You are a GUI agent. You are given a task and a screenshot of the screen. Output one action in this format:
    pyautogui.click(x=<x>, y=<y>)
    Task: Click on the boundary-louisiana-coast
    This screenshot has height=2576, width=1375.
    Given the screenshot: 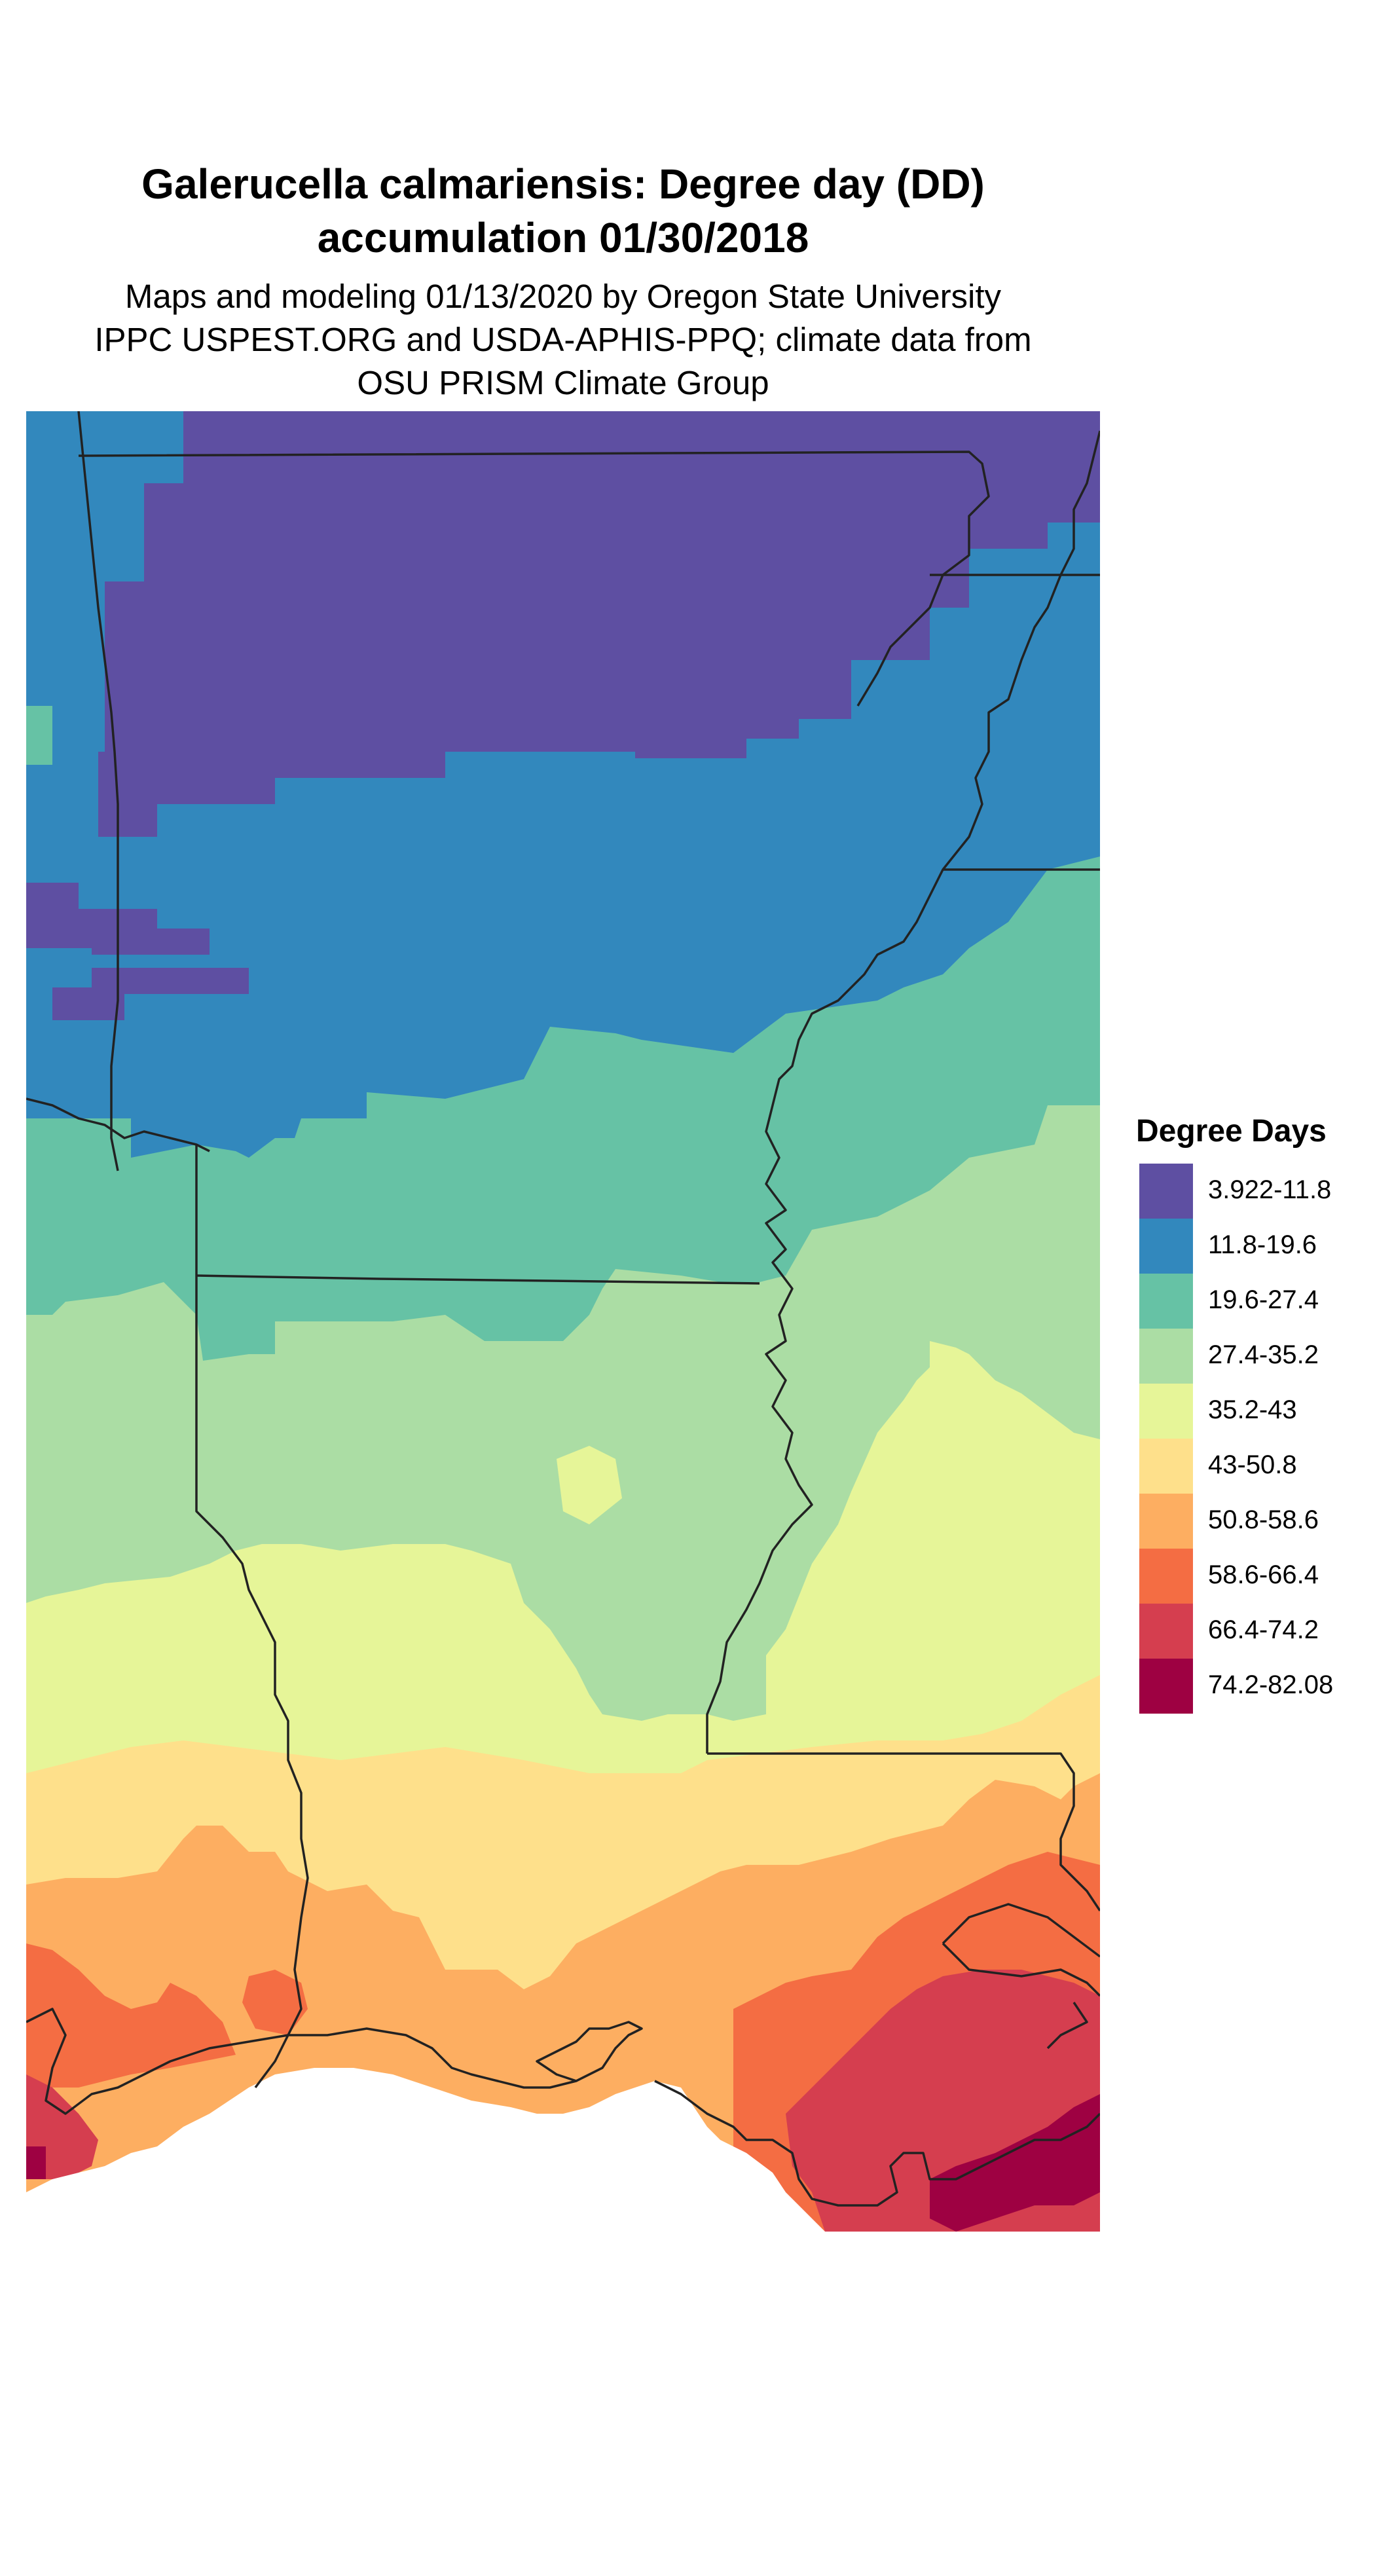 What is the action you would take?
    pyautogui.click(x=877, y=2143)
    